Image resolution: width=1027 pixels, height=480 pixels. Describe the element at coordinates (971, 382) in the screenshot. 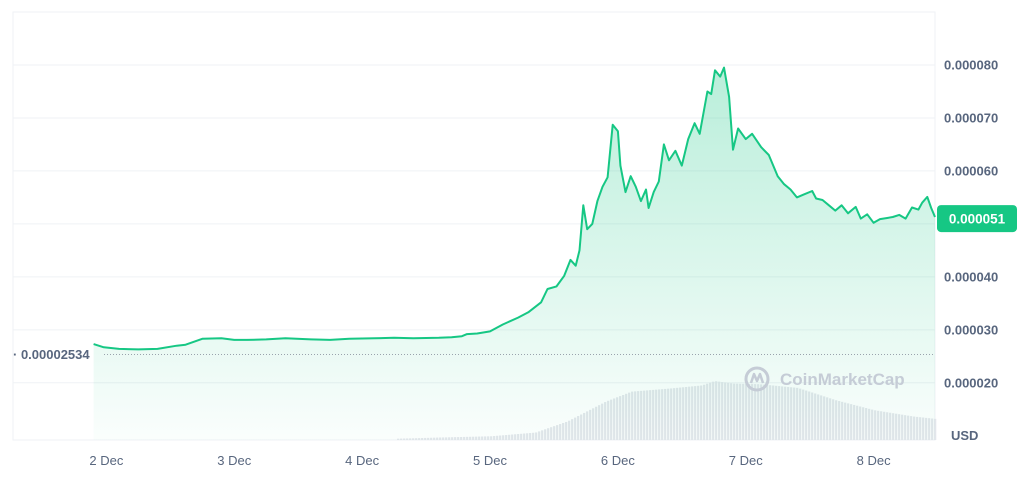

I see `y-tick-label: 0.000020` at that location.